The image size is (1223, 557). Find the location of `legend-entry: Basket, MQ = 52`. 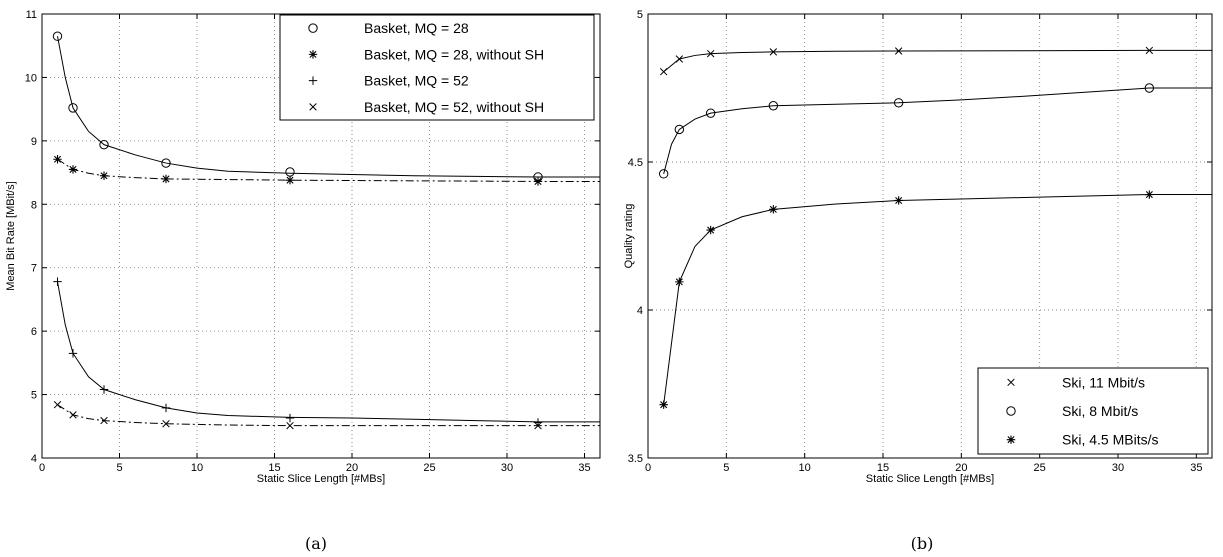

legend-entry: Basket, MQ = 52 is located at coordinates (416, 81).